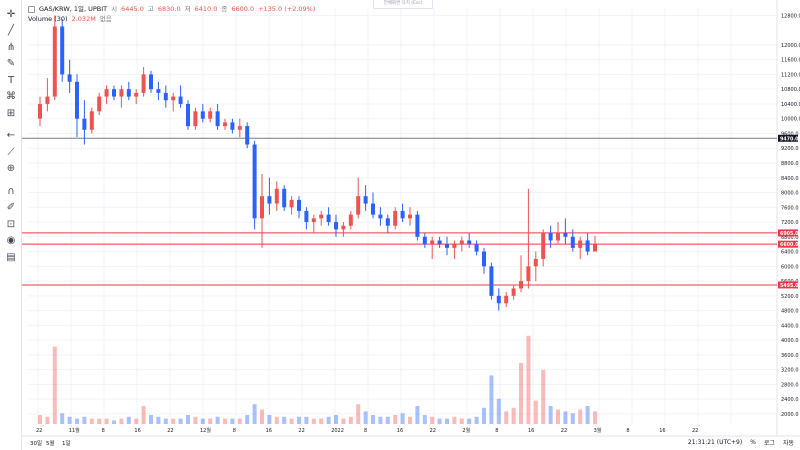 The image size is (800, 450). I want to click on eye-icon: ◉, so click(11, 240).